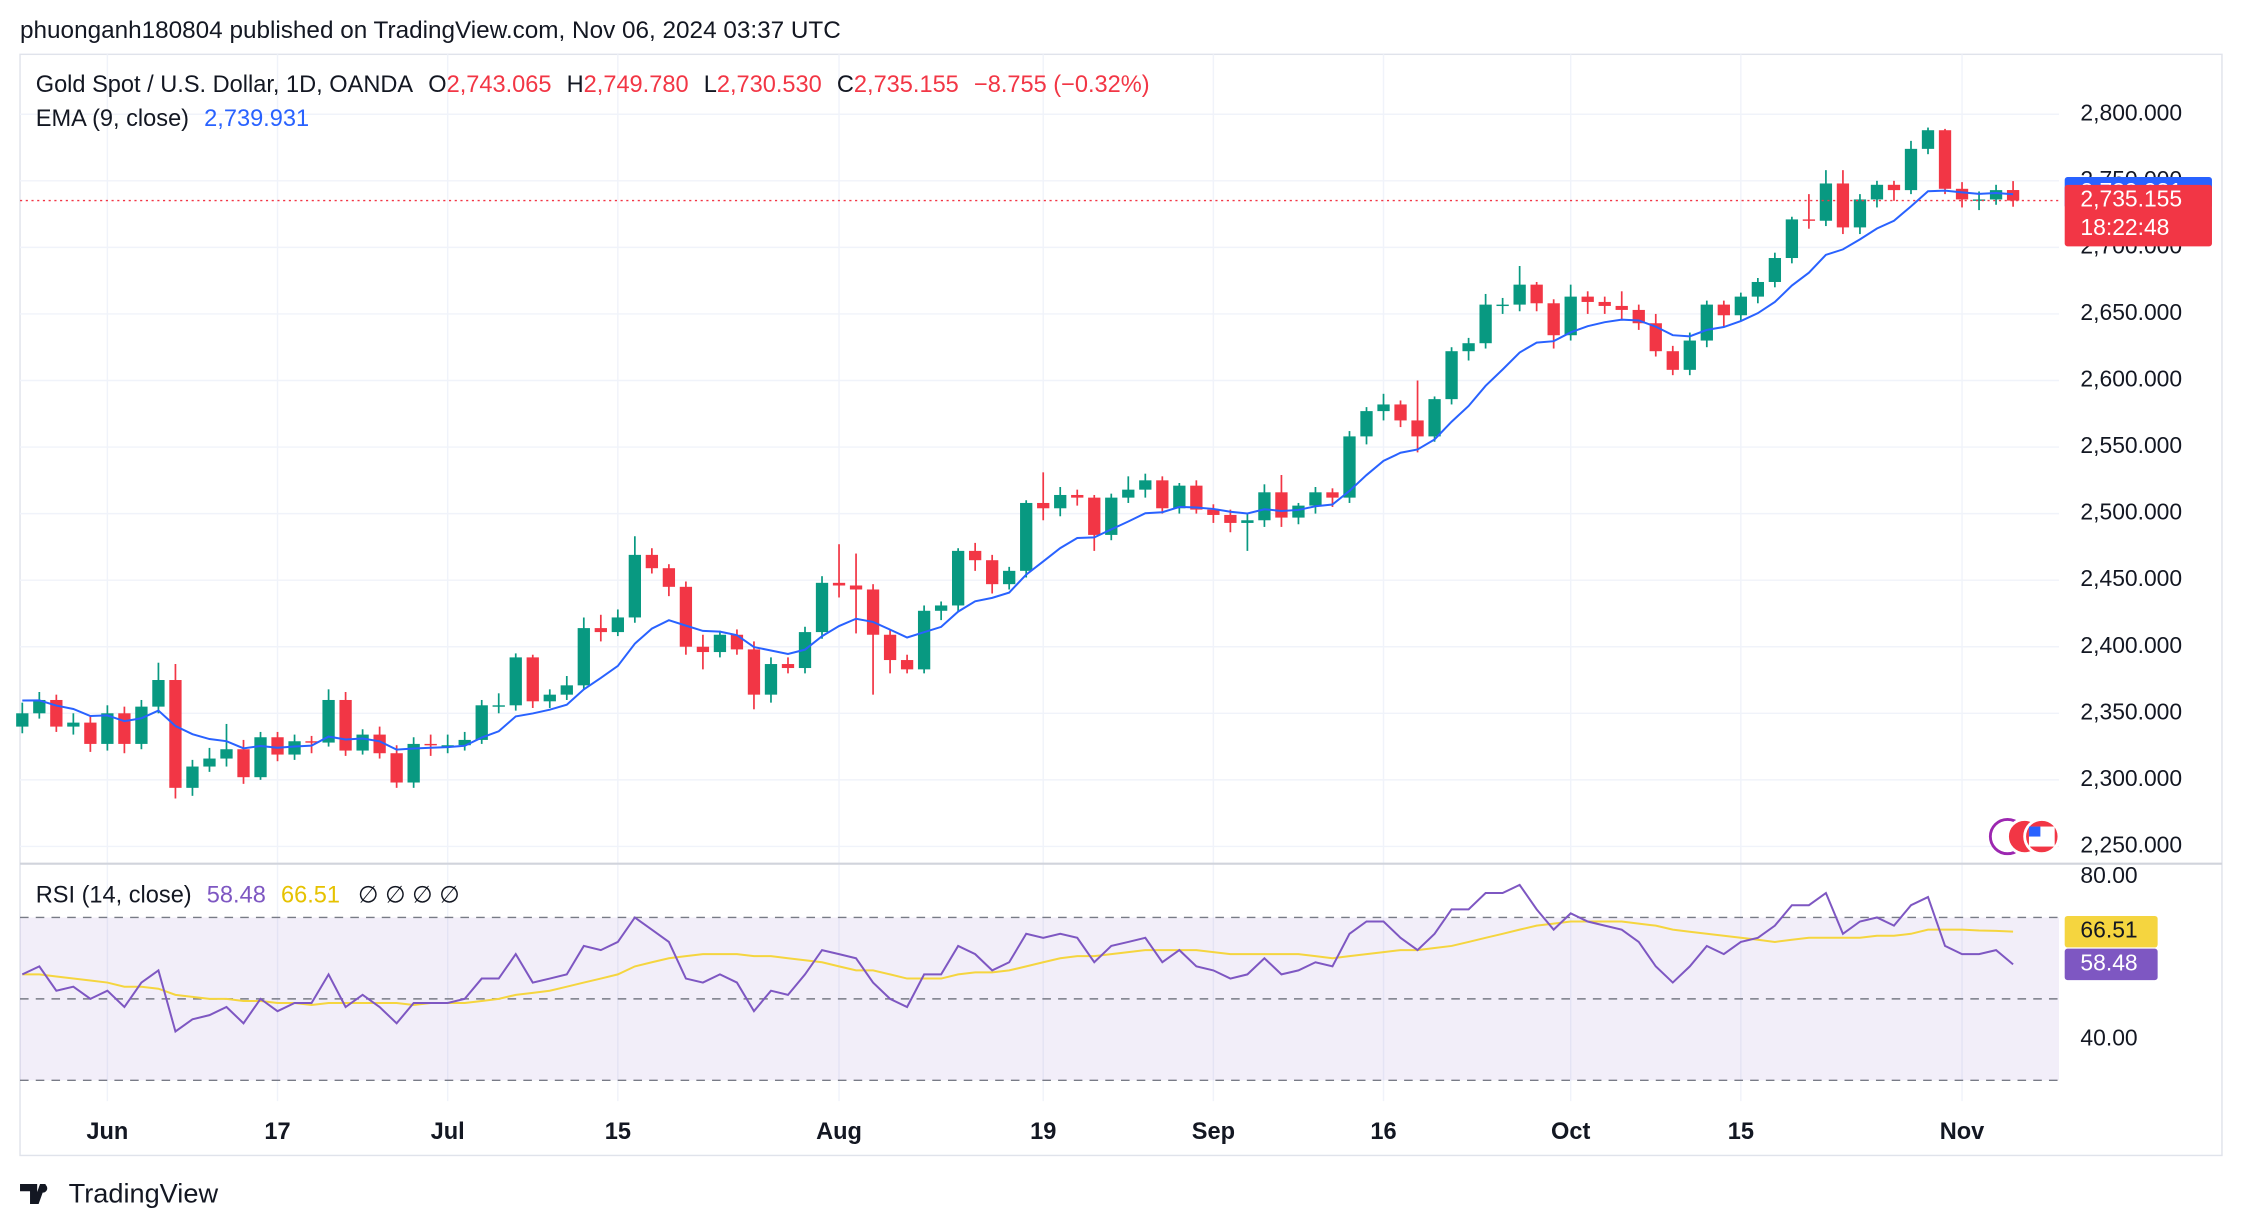 This screenshot has width=2242, height=1228. Describe the element at coordinates (2131, 312) in the screenshot. I see `y-tick-label: 2,650.000` at that location.